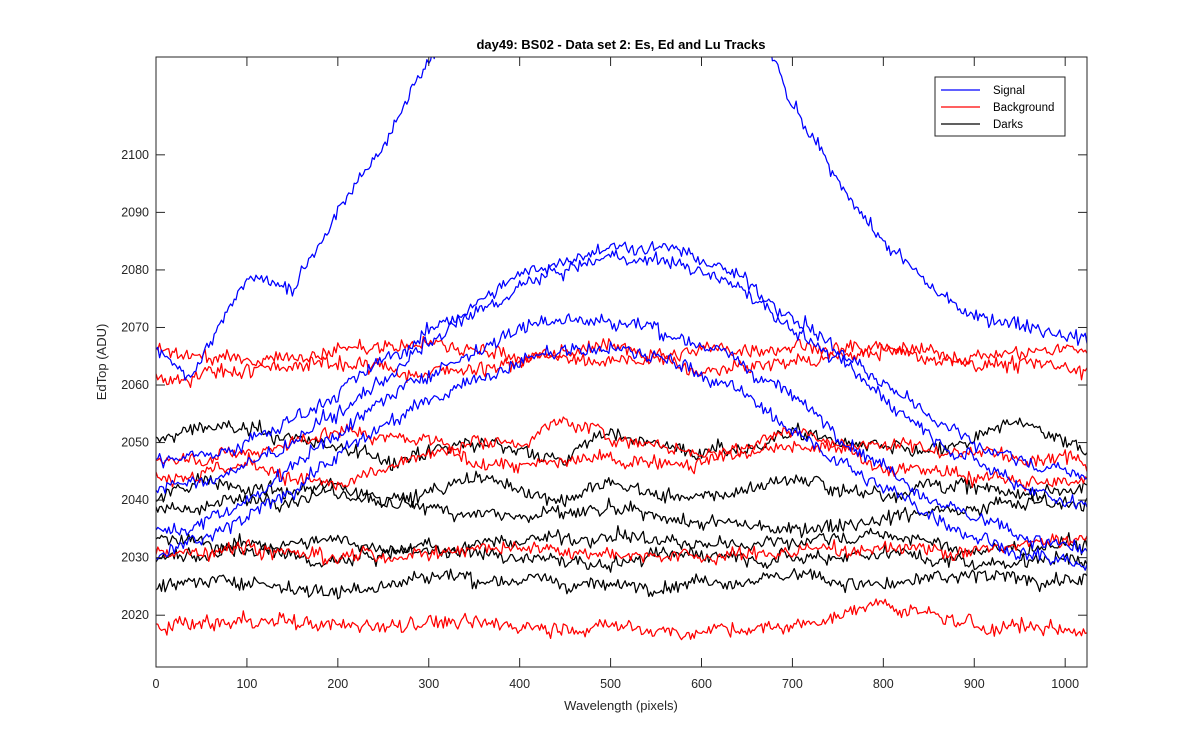 The height and width of the screenshot is (750, 1200). Describe the element at coordinates (610, 684) in the screenshot. I see `x-tick-label: 500` at that location.